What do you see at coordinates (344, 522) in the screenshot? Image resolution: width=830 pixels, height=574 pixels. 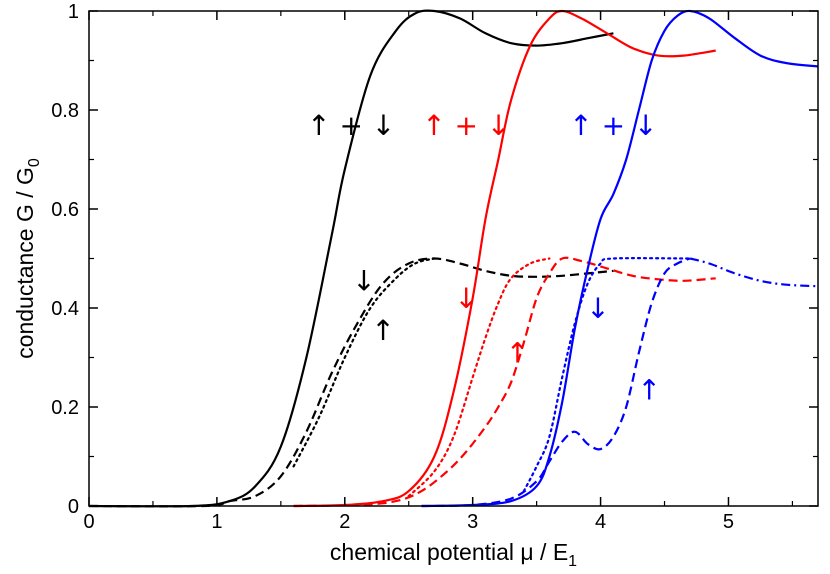 I see `x-tick-label: 2` at bounding box center [344, 522].